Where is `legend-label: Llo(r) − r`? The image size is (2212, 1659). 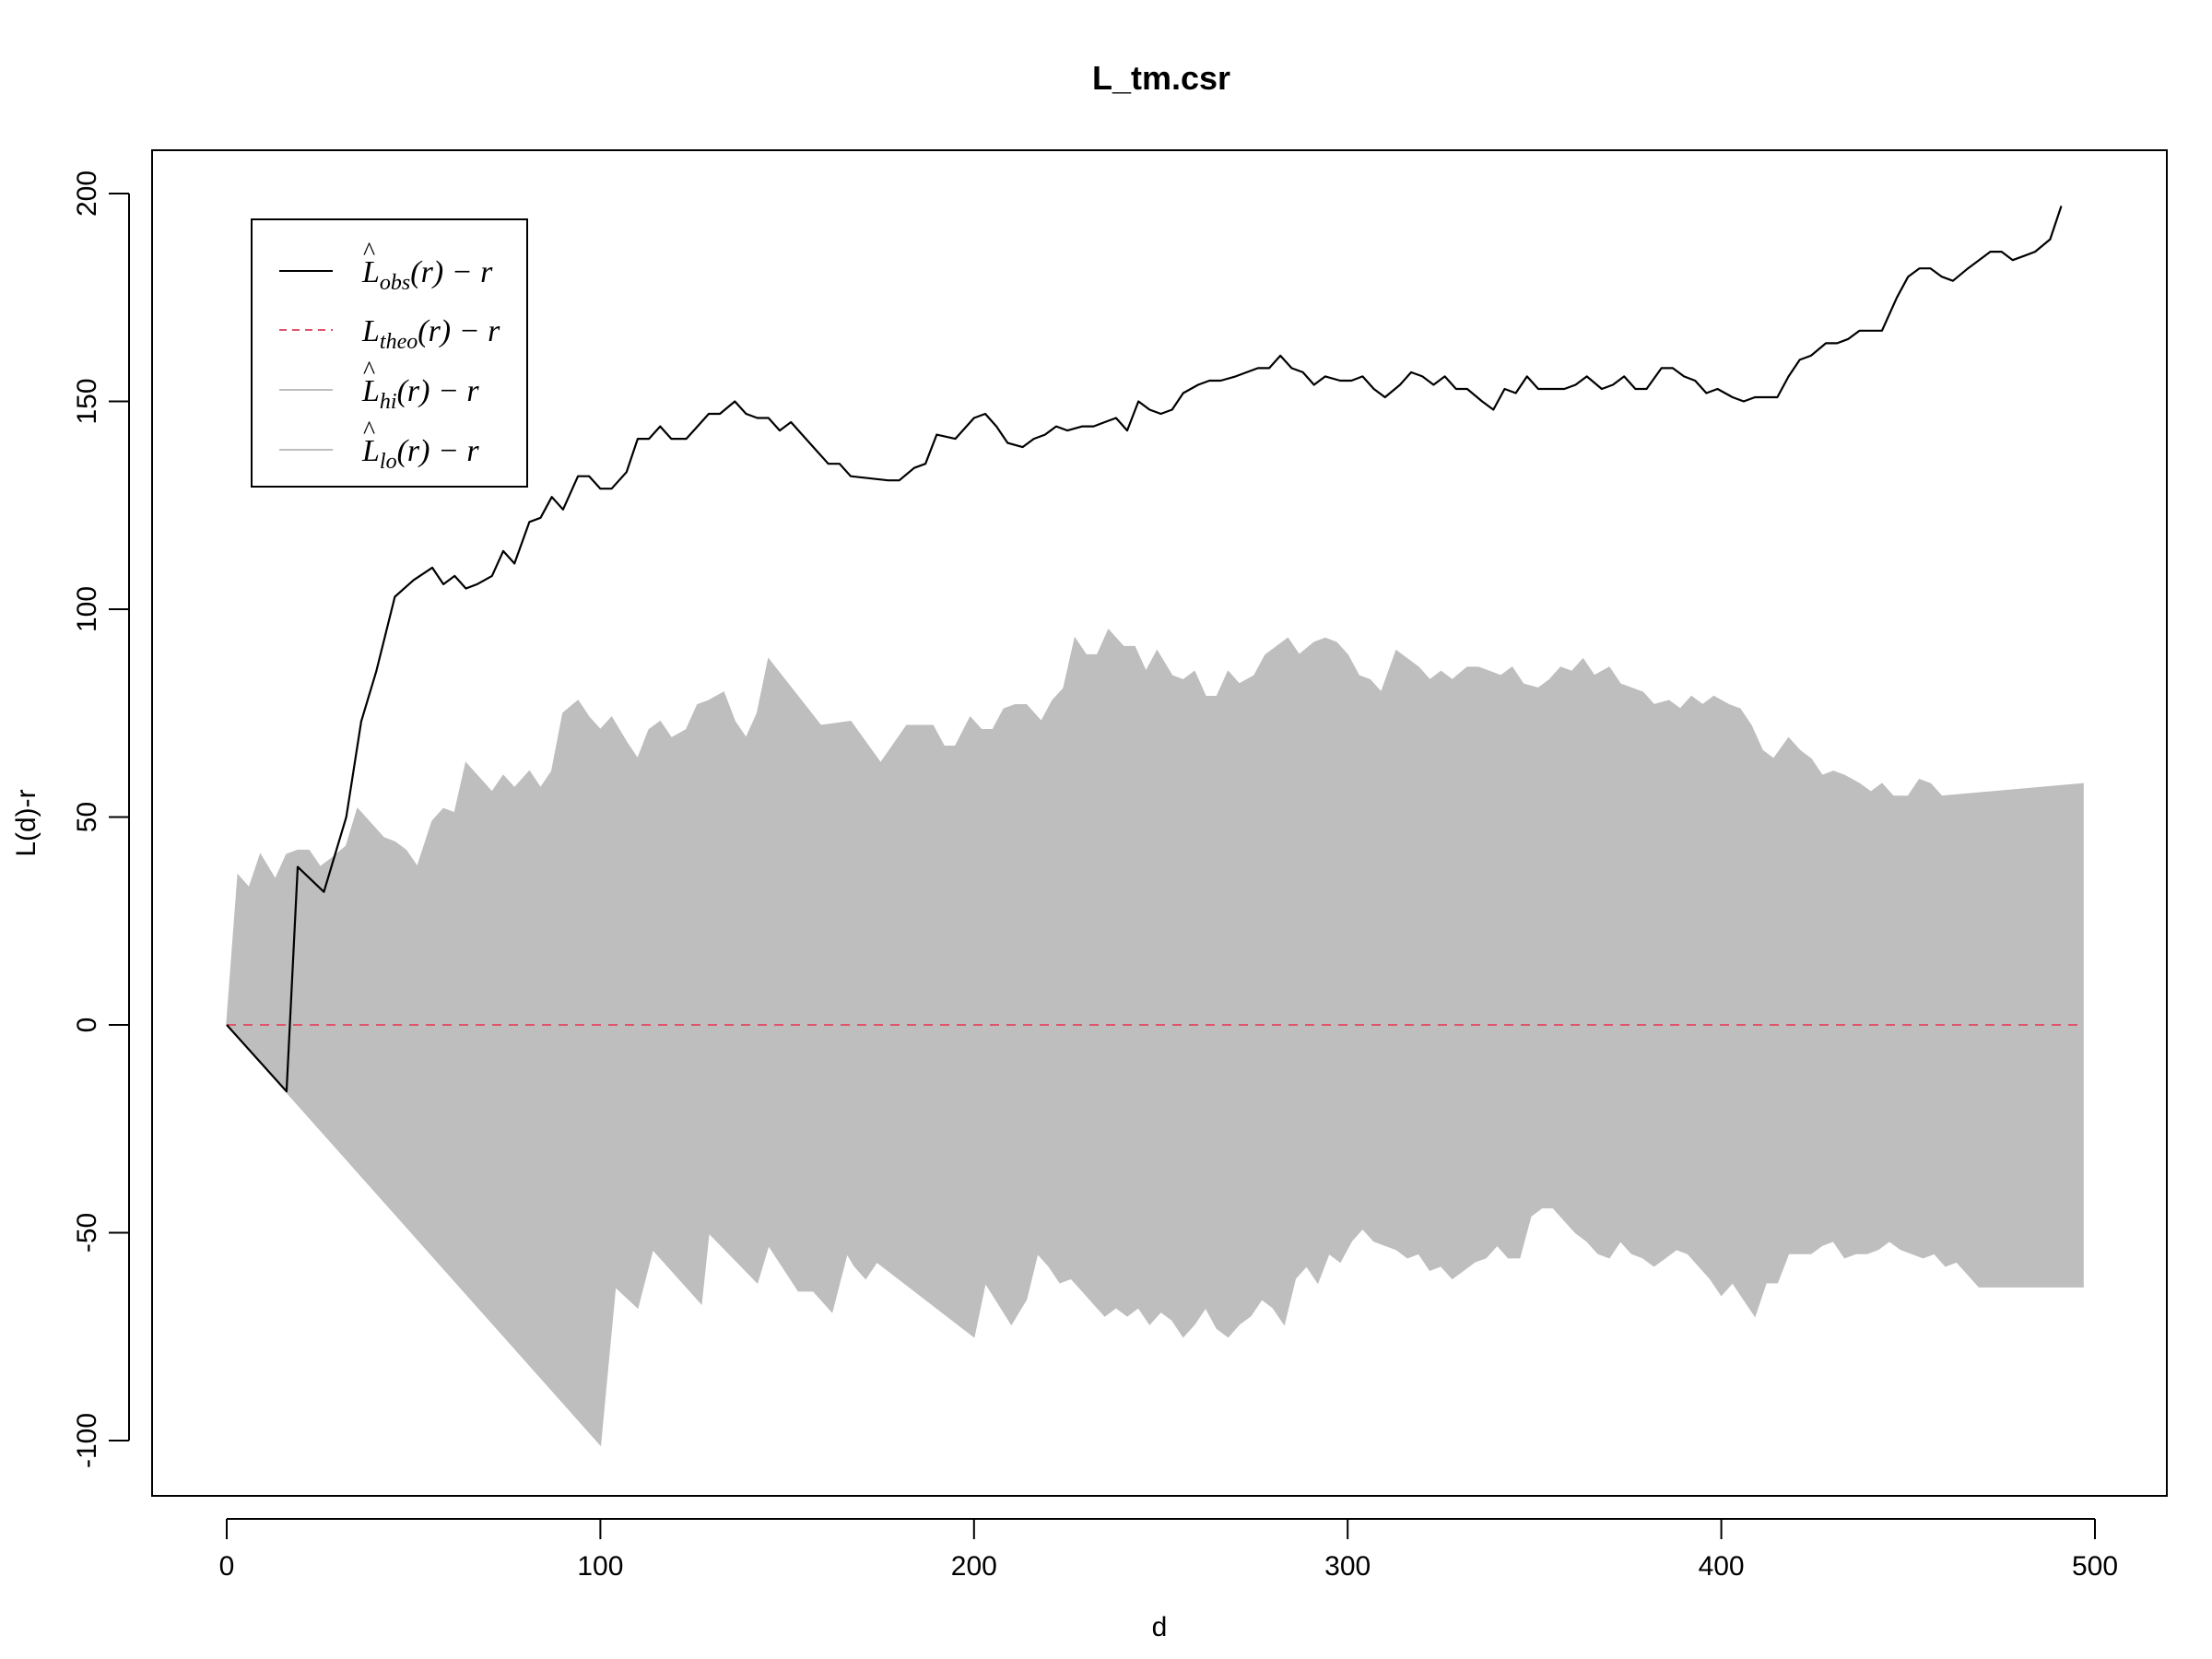
legend-label: Llo(r) − r is located at coordinates (420, 454).